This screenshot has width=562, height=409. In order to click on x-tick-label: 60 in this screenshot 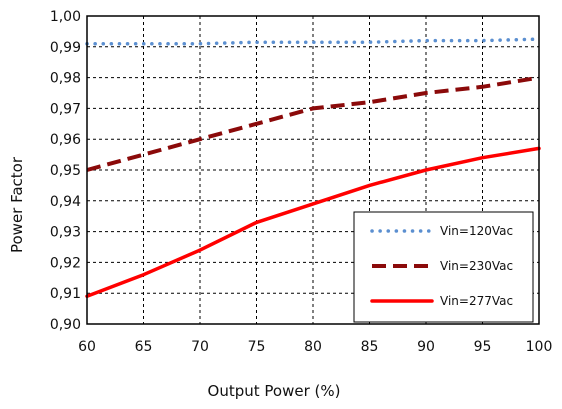, I will do `click(87, 347)`.